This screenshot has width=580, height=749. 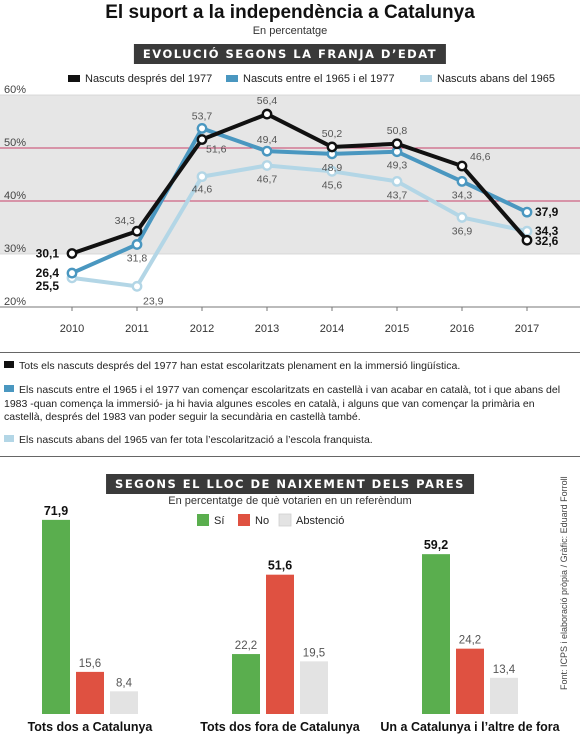 I want to click on data-label-nascuts-despres-del-1977: 34,3, so click(x=125, y=221).